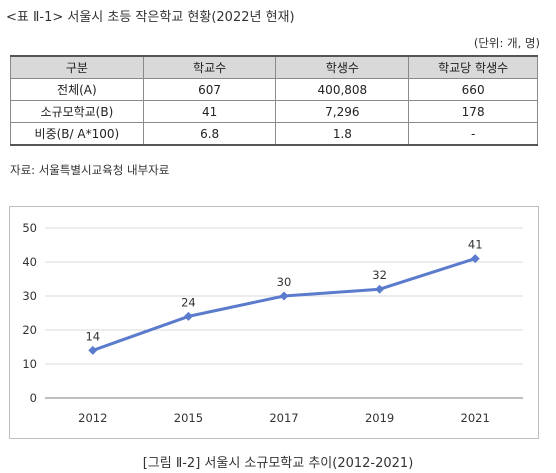 This screenshot has height=473, width=556. Describe the element at coordinates (473, 111) in the screenshot. I see `table-cell: 178` at that location.